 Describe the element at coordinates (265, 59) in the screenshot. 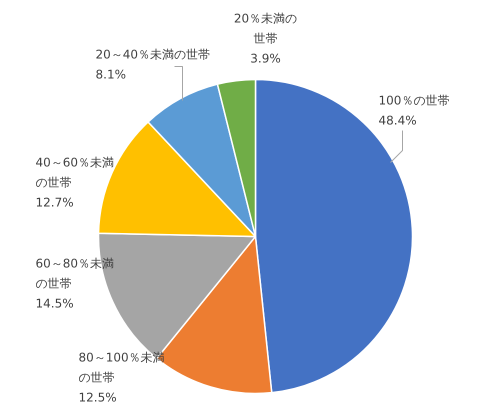

I see `data-label: 3.9%` at that location.